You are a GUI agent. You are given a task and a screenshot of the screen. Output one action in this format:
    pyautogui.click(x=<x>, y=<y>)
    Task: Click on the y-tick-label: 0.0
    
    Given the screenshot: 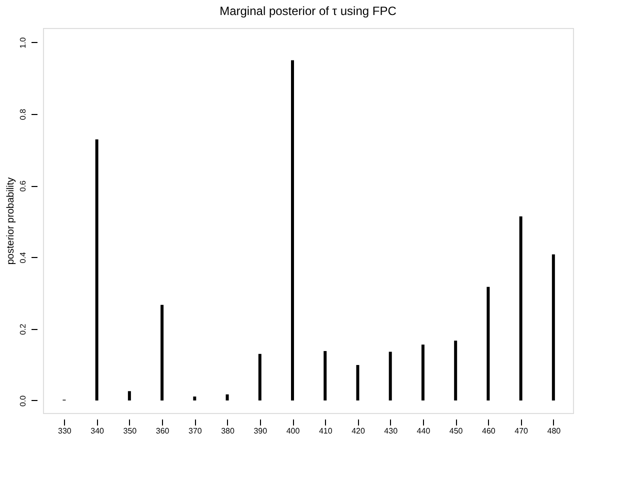 What is the action you would take?
    pyautogui.click(x=23, y=400)
    